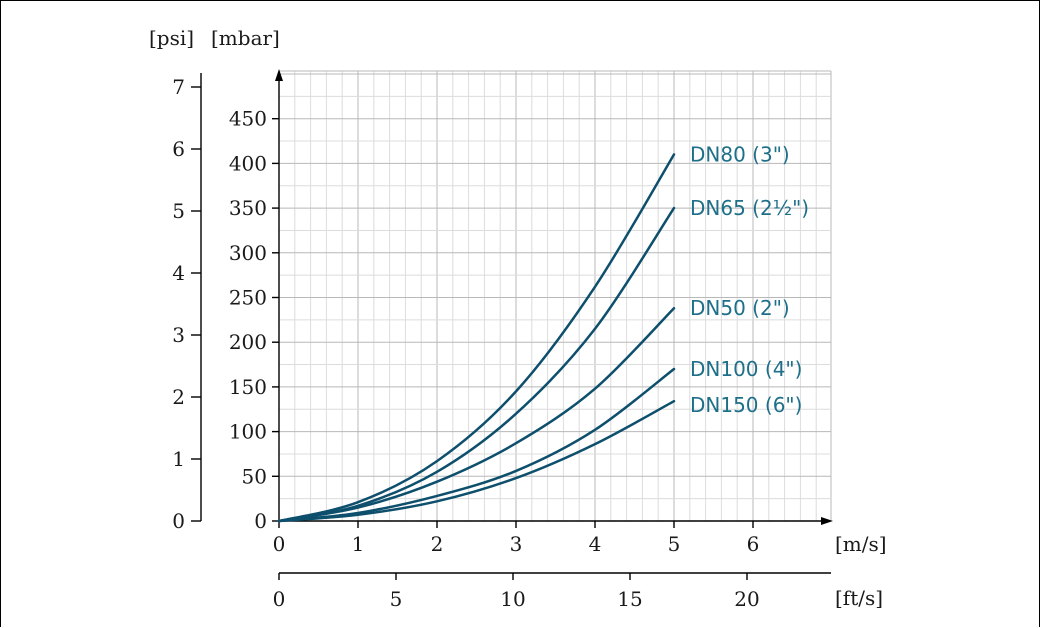  I want to click on x-tick-label-ms: 5, so click(674, 544).